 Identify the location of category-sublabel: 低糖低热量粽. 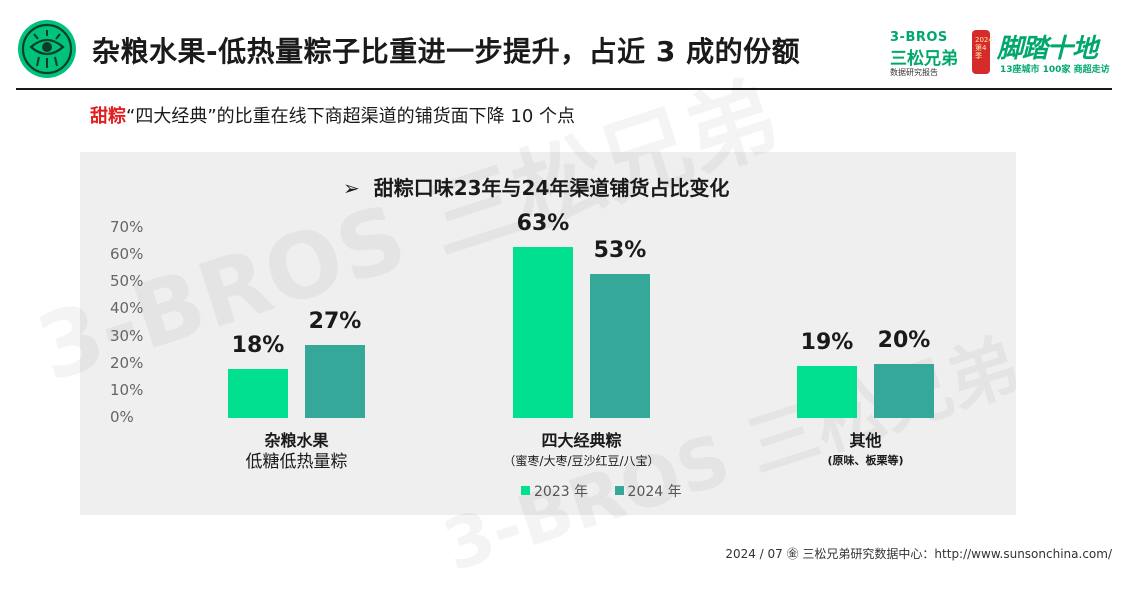
(296, 462).